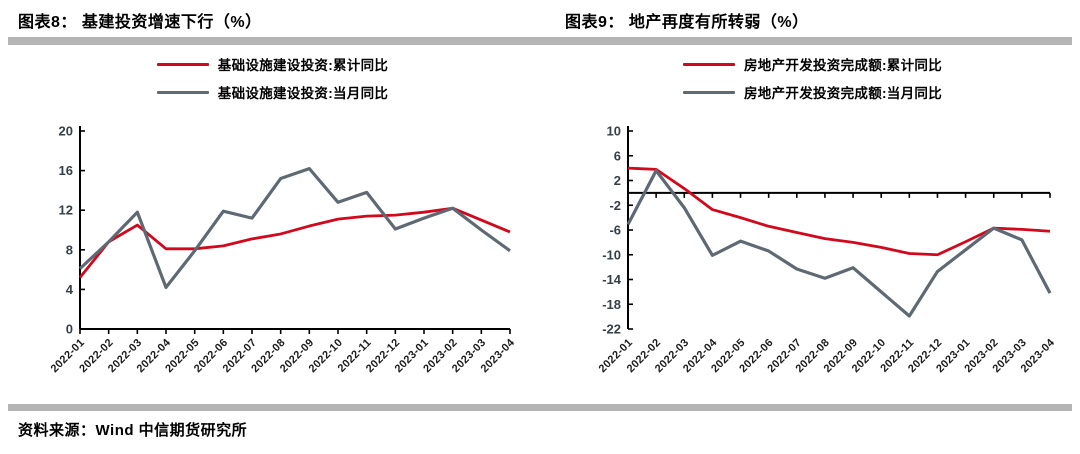  What do you see at coordinates (617, 180) in the screenshot?
I see `y-tick-label: 2` at bounding box center [617, 180].